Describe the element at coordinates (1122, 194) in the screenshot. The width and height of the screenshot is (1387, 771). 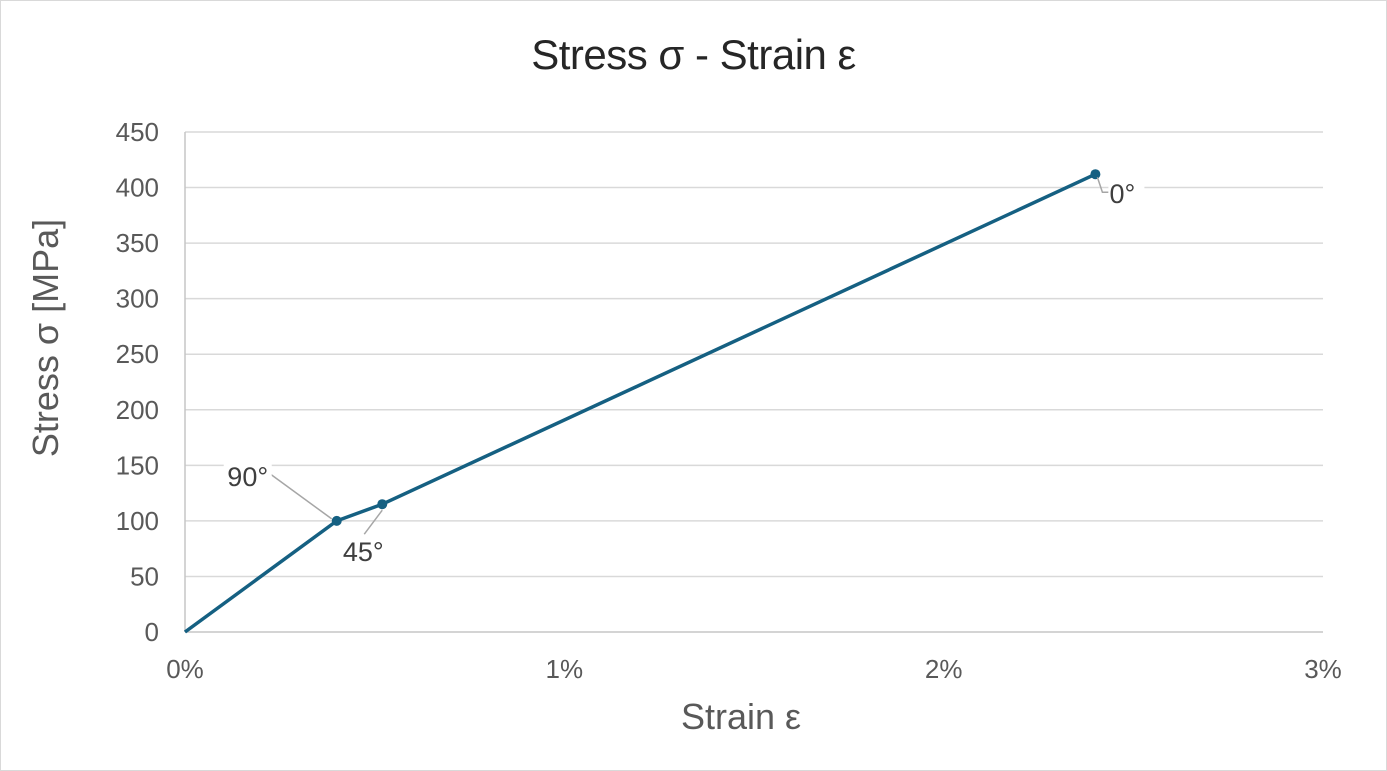
I see `data-label: 0°` at that location.